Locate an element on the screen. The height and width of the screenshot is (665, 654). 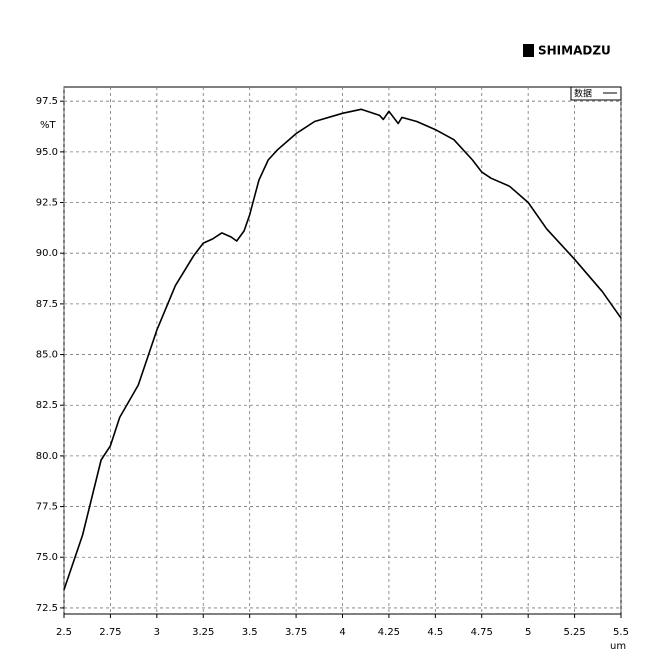
y-tick-label: 92.5 is located at coordinates (47, 203).